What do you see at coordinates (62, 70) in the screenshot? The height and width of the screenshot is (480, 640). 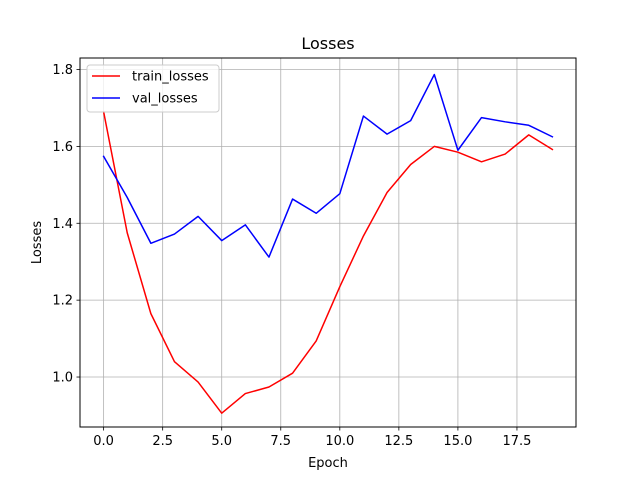 I see `y-tick-label: 1.8` at bounding box center [62, 70].